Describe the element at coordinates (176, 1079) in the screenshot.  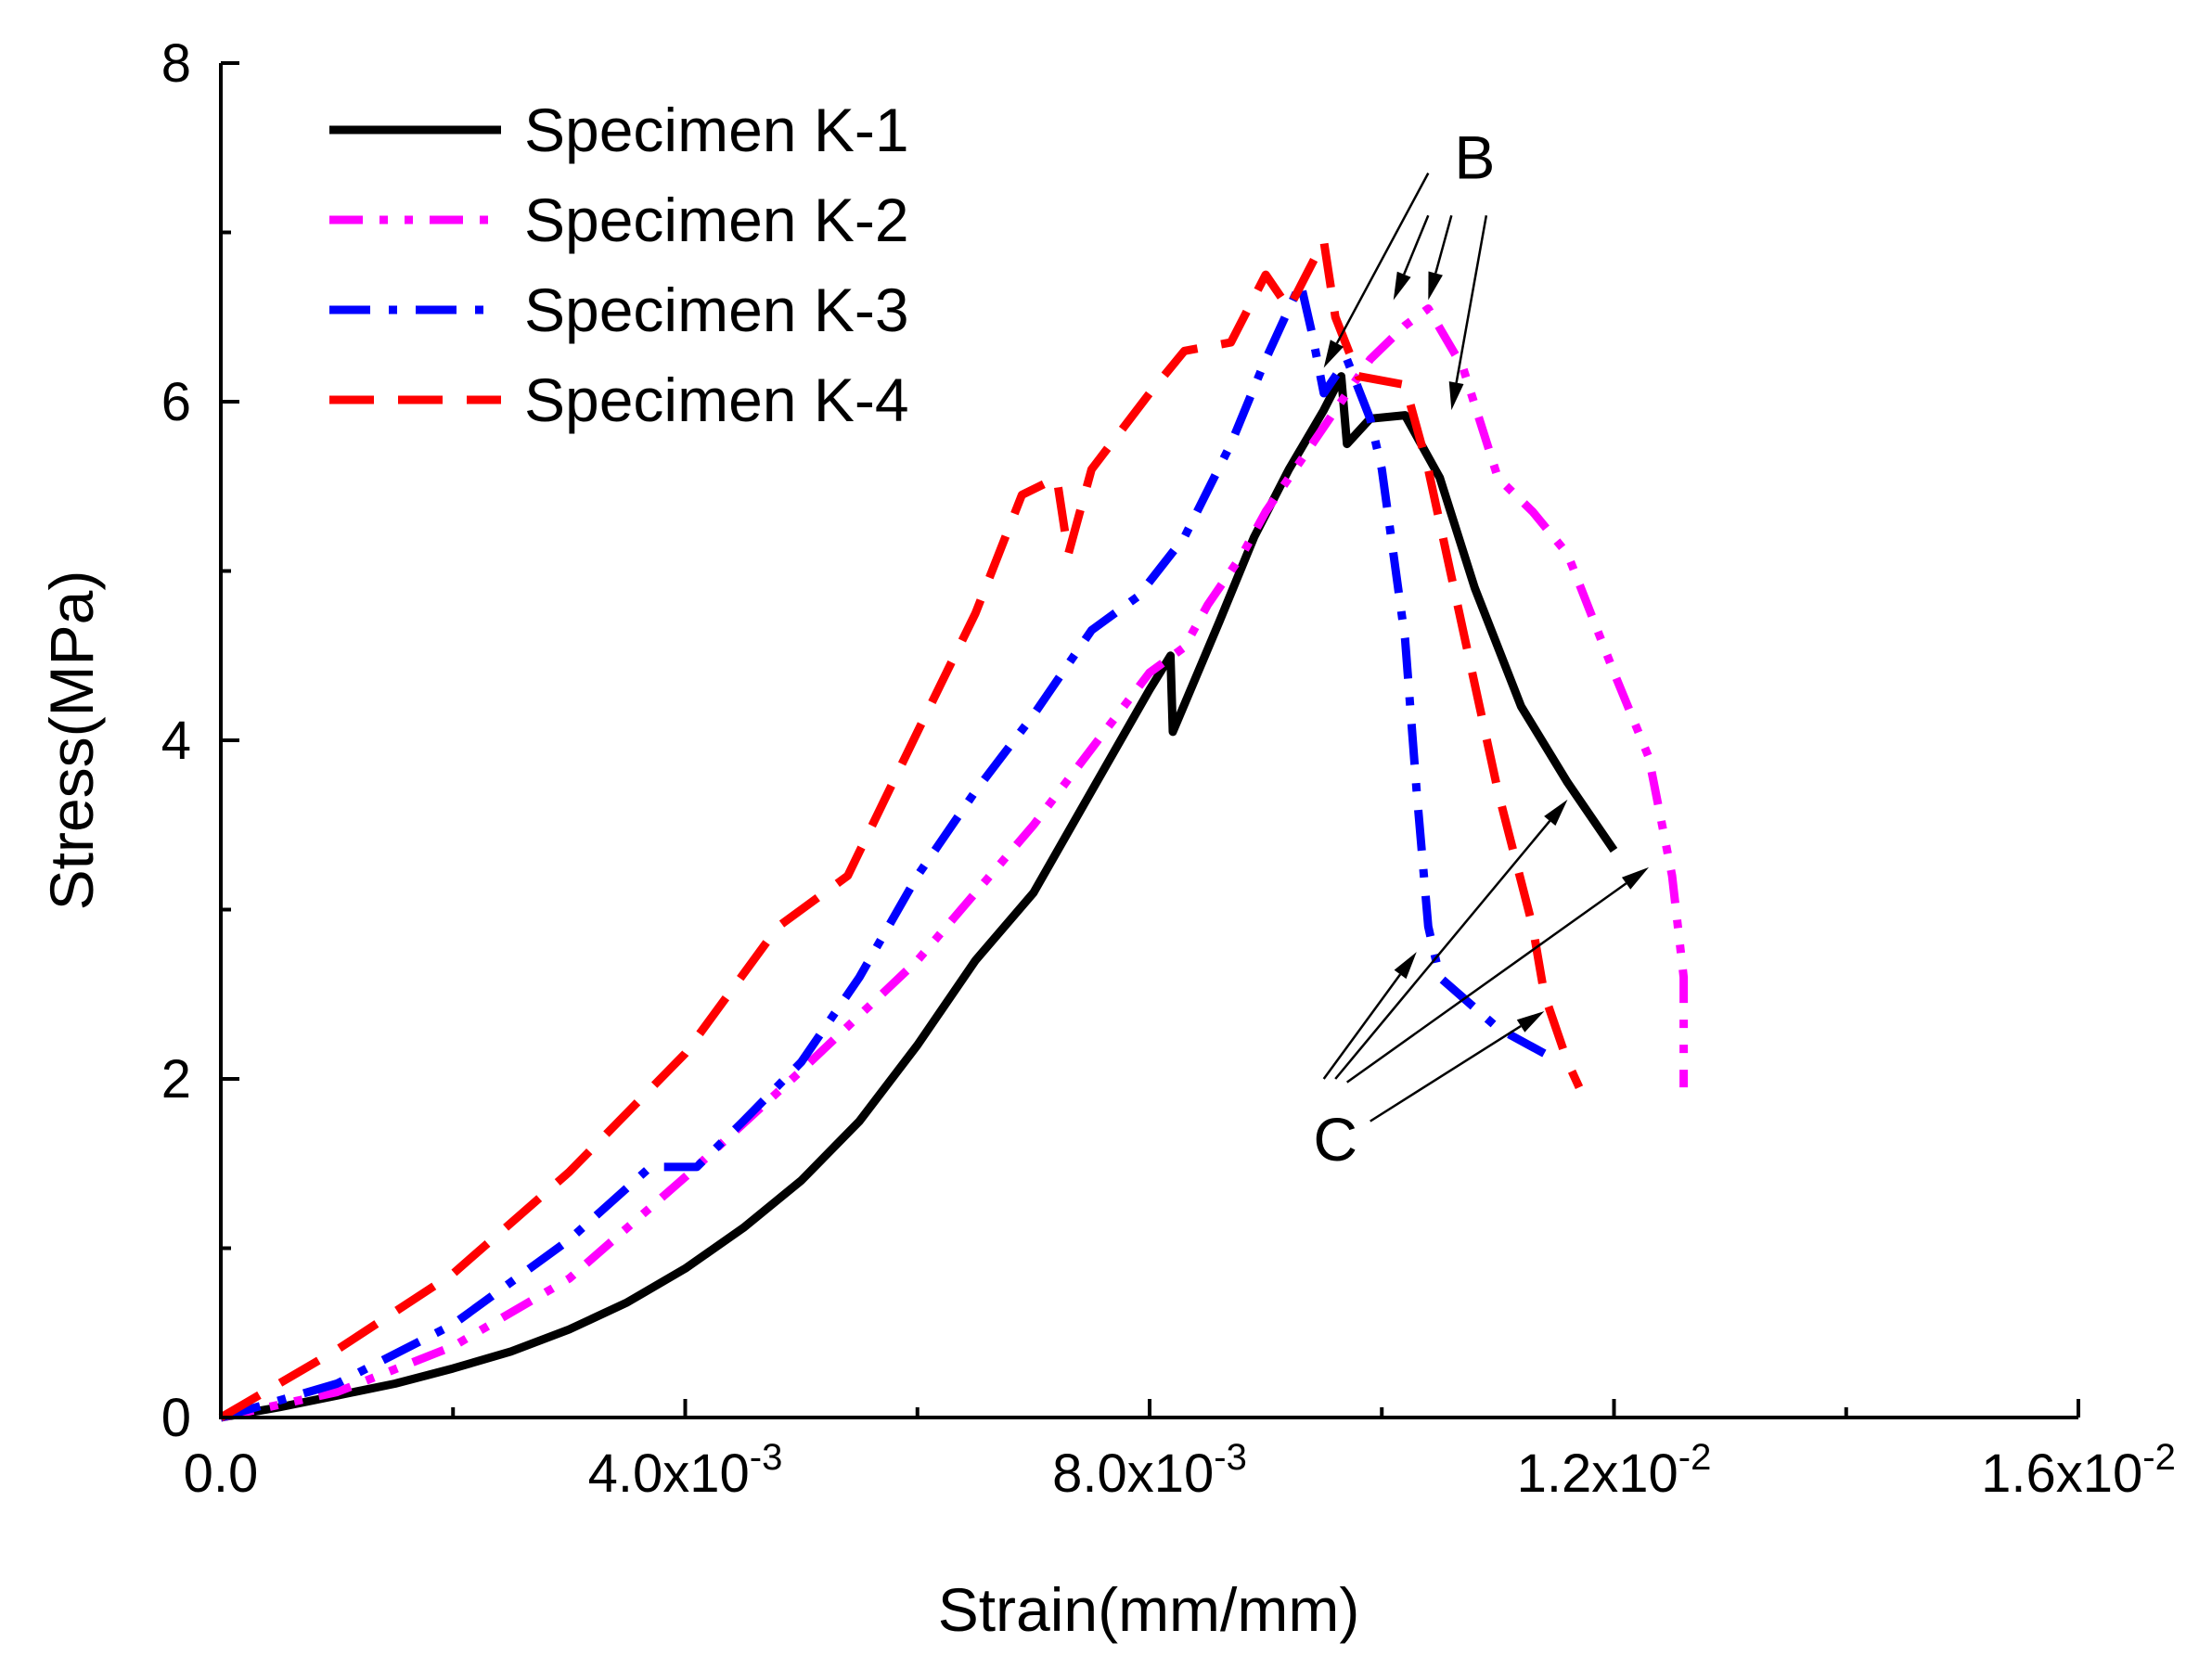
I see `y-tick-label: 2` at that location.